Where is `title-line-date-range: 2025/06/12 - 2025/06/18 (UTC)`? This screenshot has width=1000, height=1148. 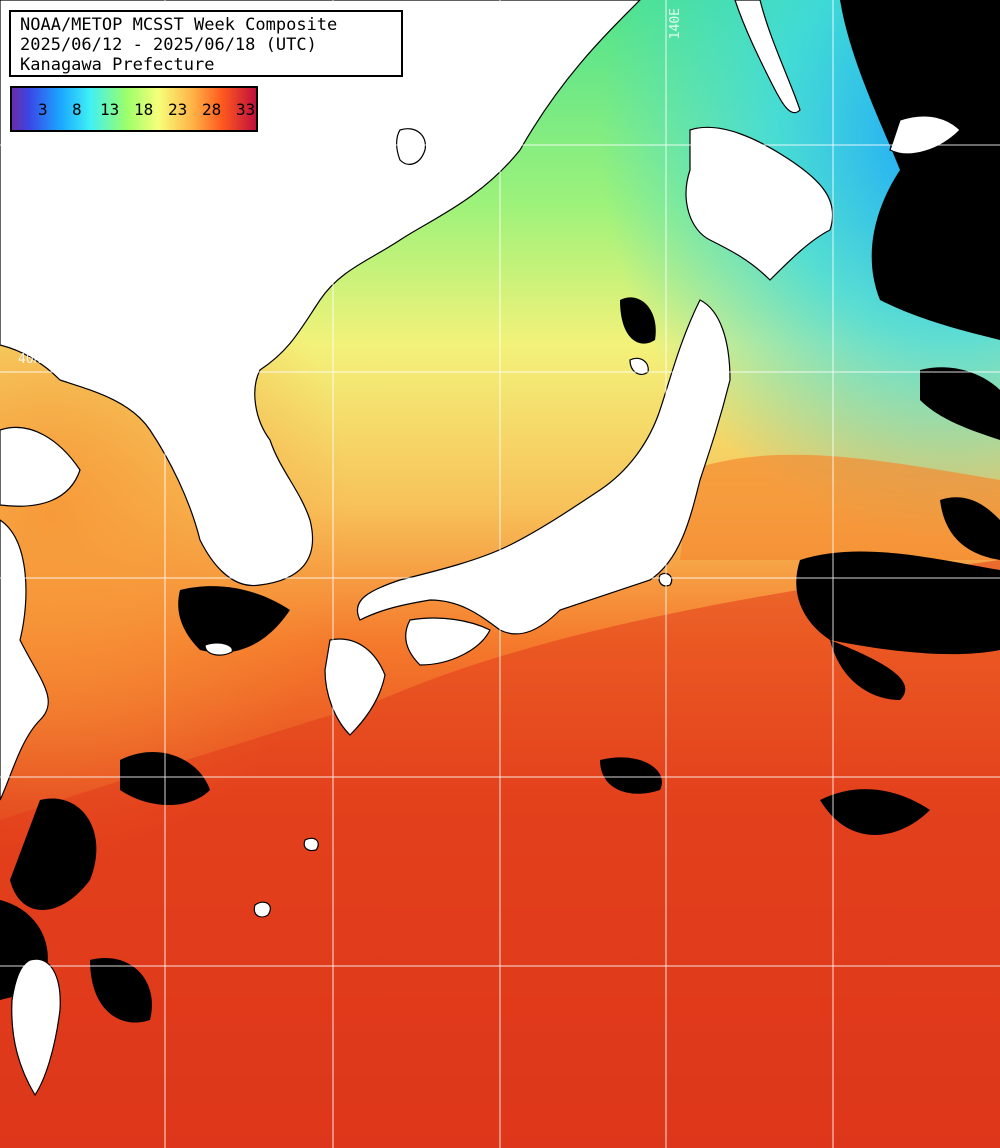
title-line-date-range: 2025/06/12 - 2025/06/18 (UTC) is located at coordinates (168, 45).